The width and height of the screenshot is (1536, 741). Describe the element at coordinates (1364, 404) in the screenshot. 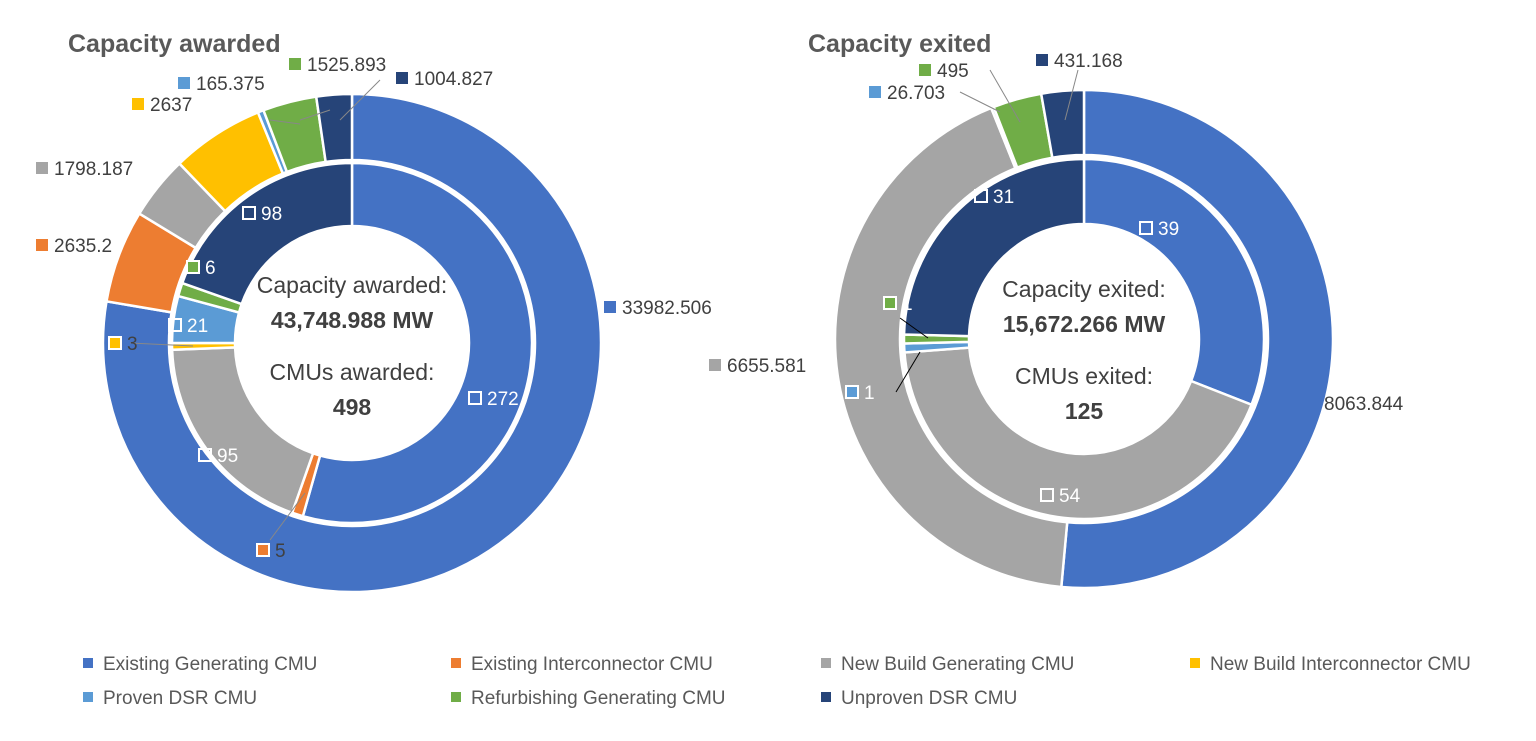

I see `data-label-outer-existing-generating-cmu: 8063.844` at that location.